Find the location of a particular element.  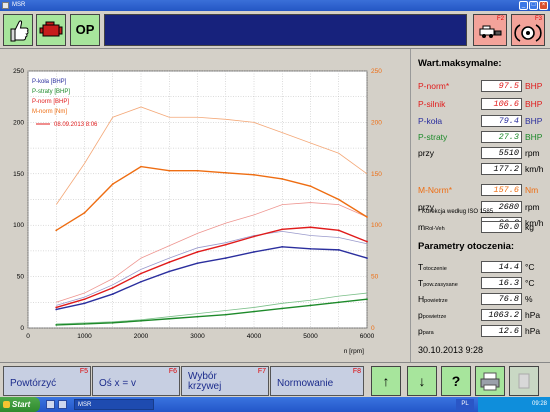

help-icon: ? is located at coordinates (456, 381).